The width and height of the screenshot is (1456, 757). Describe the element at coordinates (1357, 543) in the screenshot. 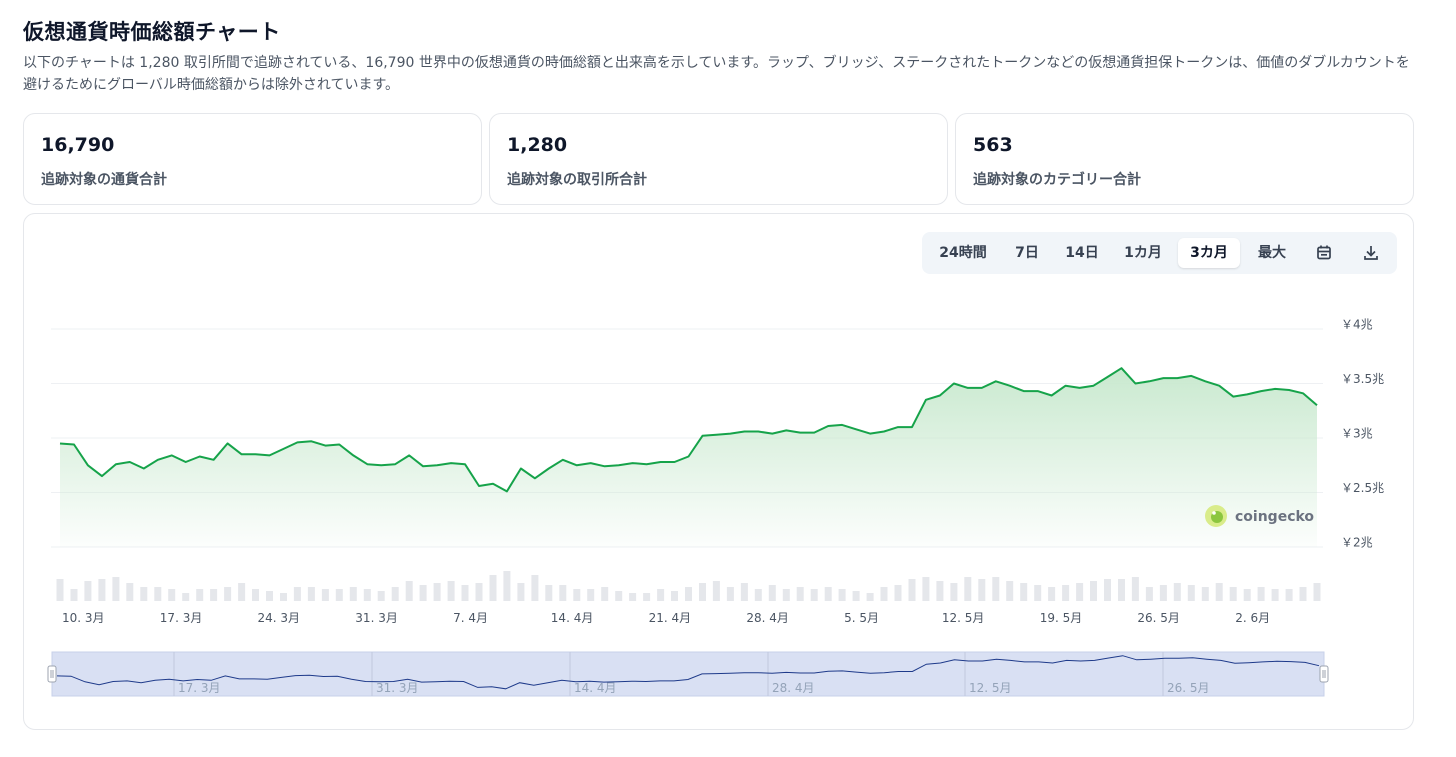

I see `y-axis-tick-label: ￥2兆` at that location.